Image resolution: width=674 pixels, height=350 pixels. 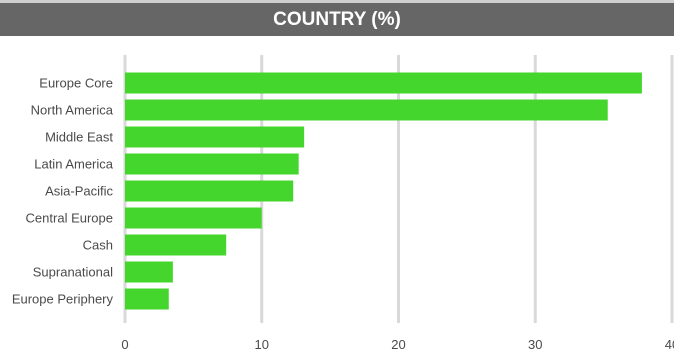 What do you see at coordinates (76, 83) in the screenshot?
I see `category-label: Europe Core` at bounding box center [76, 83].